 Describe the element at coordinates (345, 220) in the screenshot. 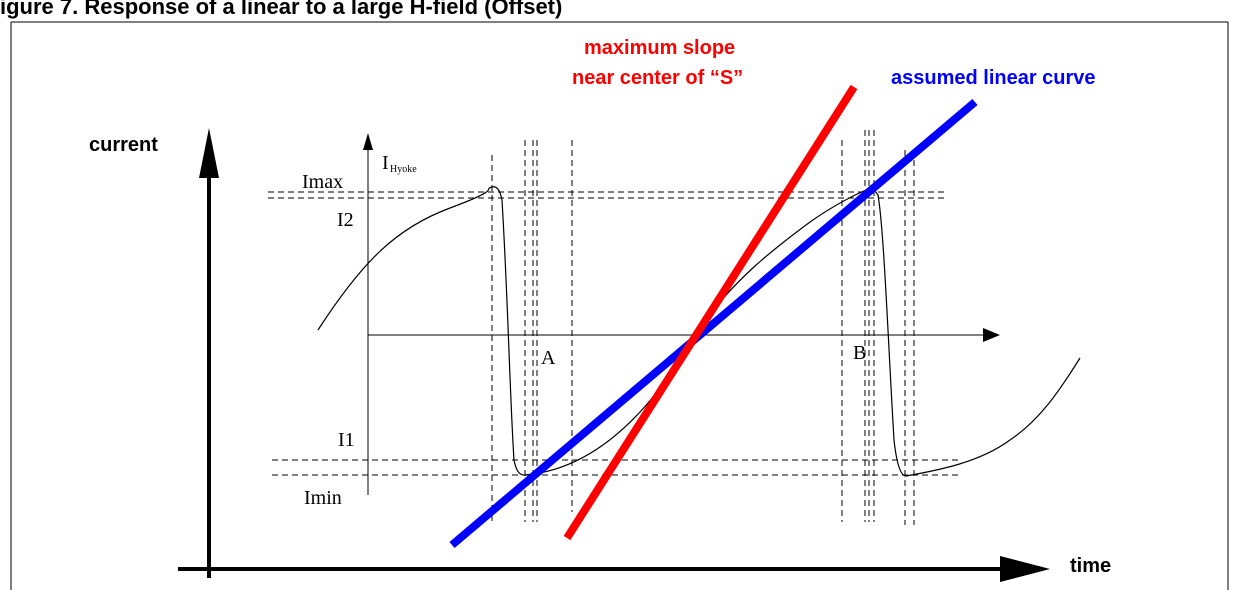

I see `i2-label: I2` at that location.